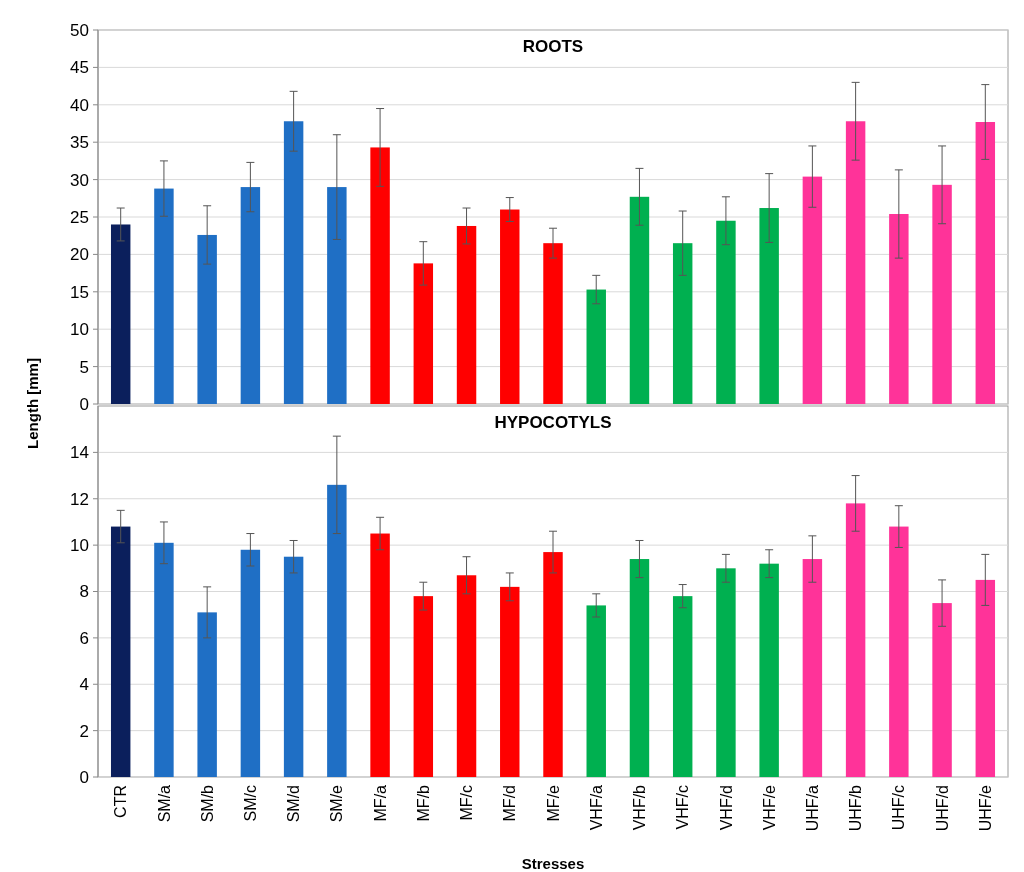 The height and width of the screenshot is (872, 1024). Describe the element at coordinates (640, 807) in the screenshot. I see `x-tick-label: VHF/b` at that location.